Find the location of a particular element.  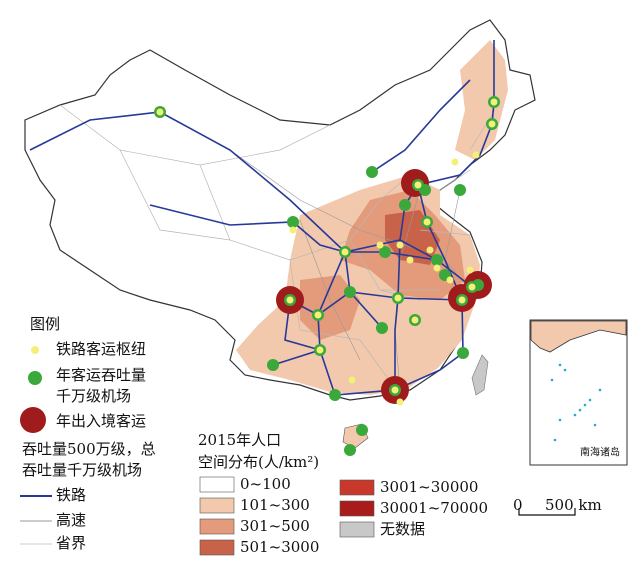

legend-label: 铁路 is located at coordinates (71, 495).